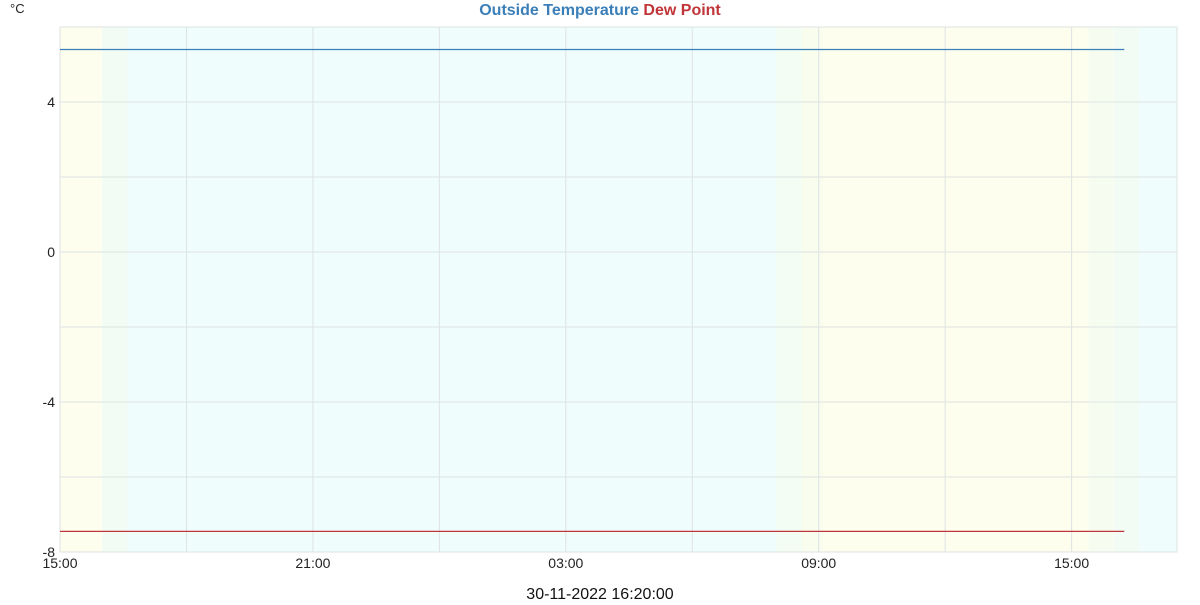 The image size is (1200, 605). I want to click on y-tick-label: 4, so click(51, 102).